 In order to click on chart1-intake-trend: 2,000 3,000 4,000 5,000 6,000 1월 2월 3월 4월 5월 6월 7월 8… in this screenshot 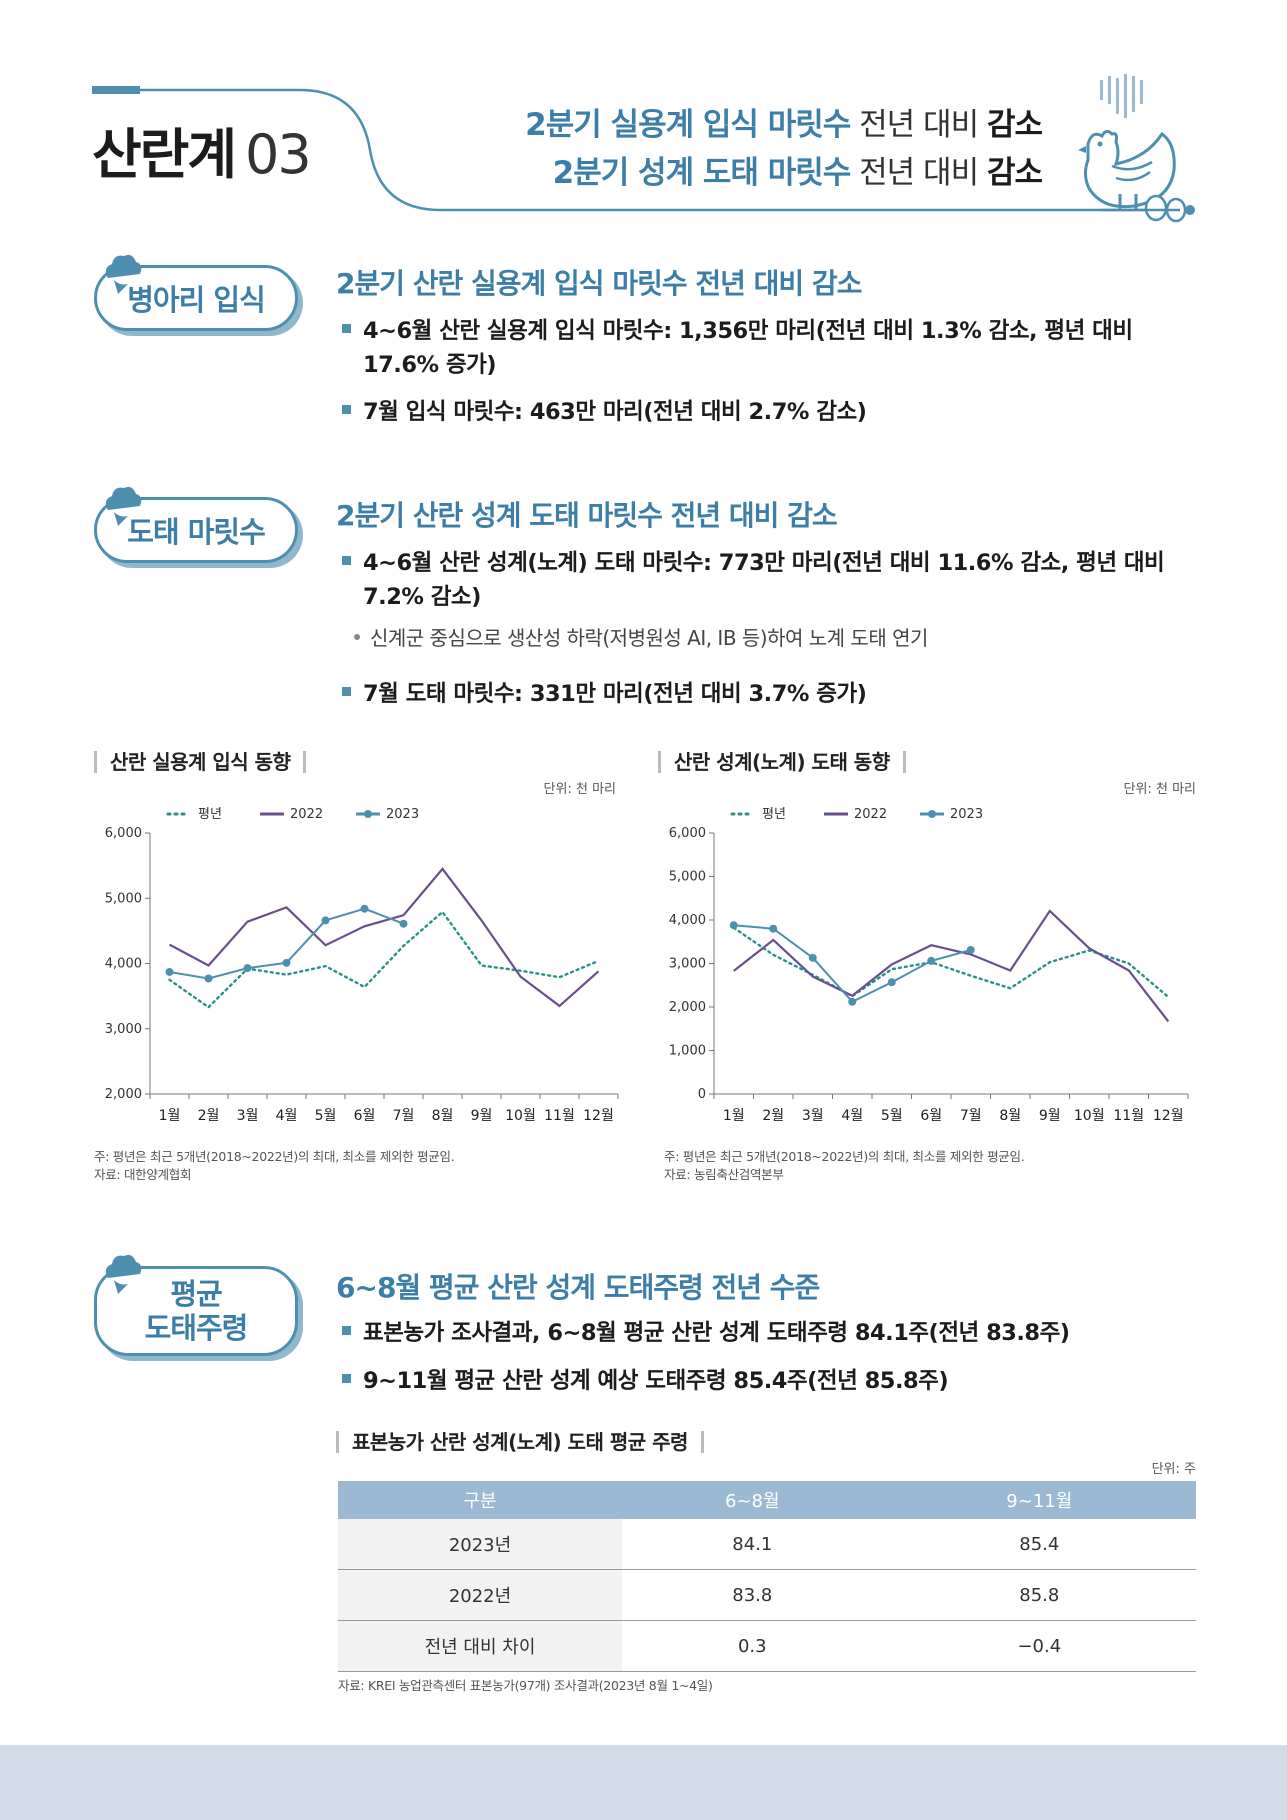, I will do `click(362, 965)`.